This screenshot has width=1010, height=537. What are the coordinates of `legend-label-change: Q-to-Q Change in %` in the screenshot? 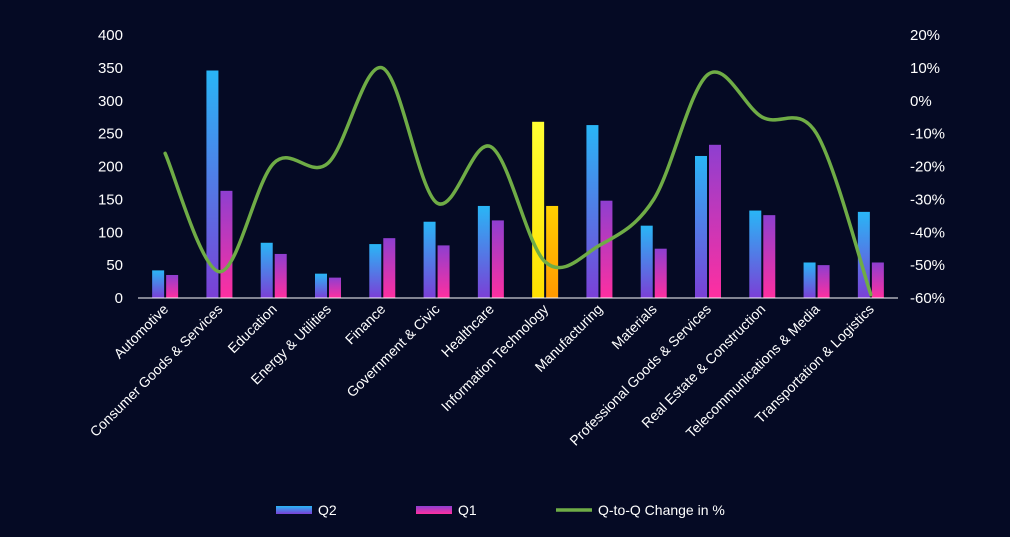 It's located at (661, 510).